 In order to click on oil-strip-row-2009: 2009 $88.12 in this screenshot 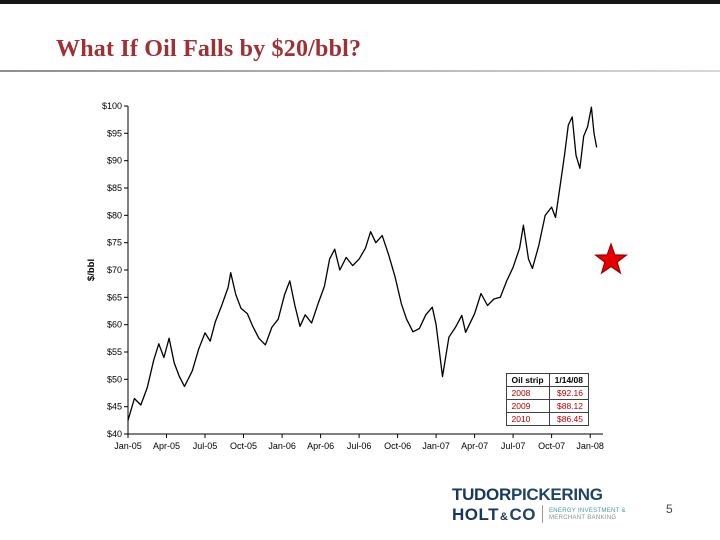, I will do `click(547, 406)`.